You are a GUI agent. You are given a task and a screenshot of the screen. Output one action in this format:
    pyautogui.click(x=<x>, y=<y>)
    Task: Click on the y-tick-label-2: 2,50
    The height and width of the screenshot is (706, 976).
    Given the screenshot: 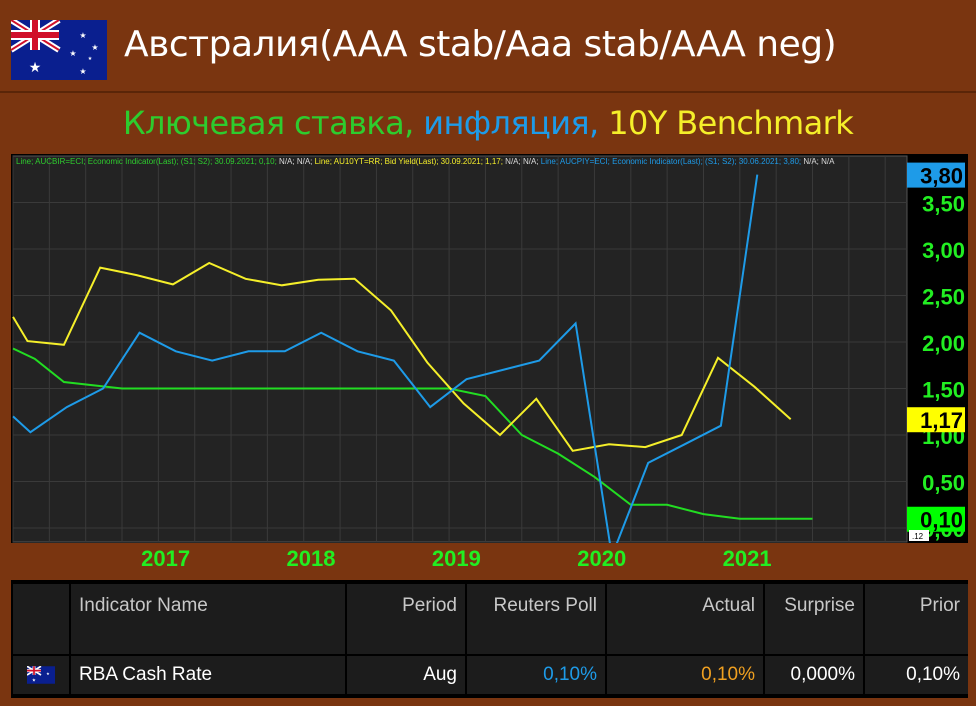 What is the action you would take?
    pyautogui.click(x=943, y=297)
    